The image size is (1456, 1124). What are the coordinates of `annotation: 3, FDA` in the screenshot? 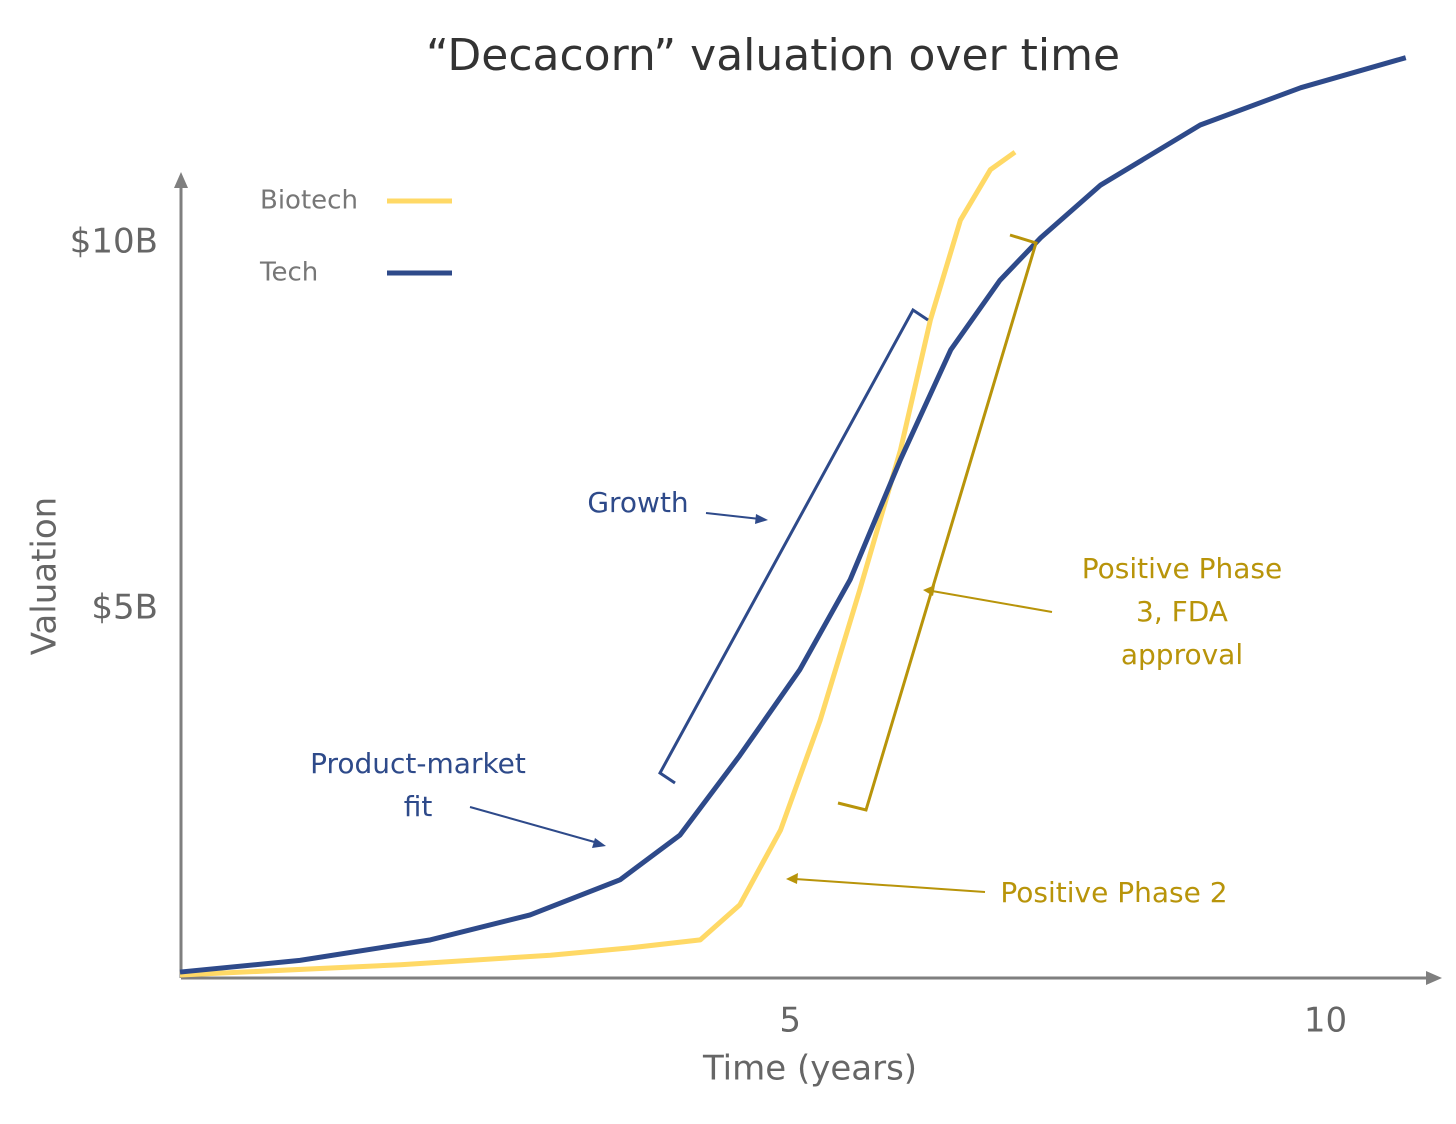 It's located at (1182, 611).